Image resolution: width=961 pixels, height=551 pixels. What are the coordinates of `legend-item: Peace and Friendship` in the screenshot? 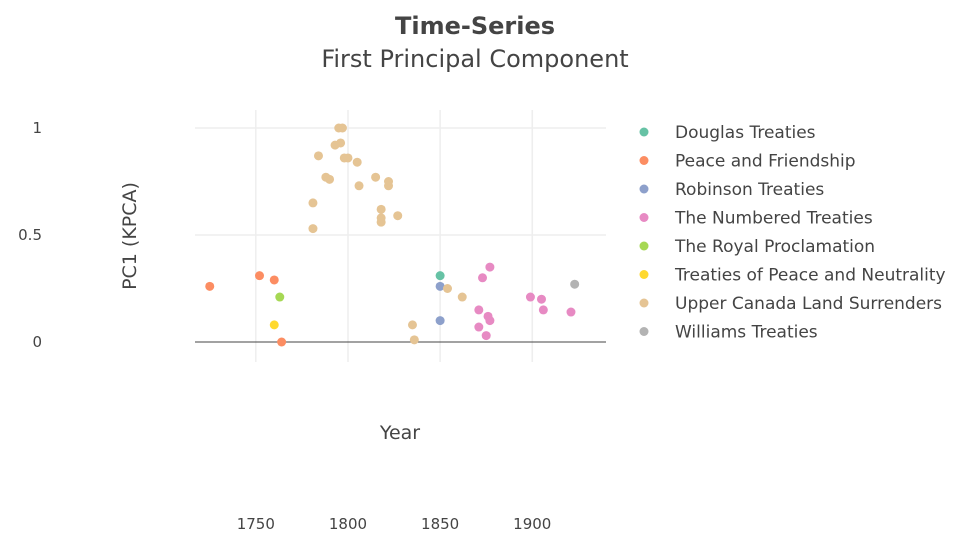 It's located at (747, 162).